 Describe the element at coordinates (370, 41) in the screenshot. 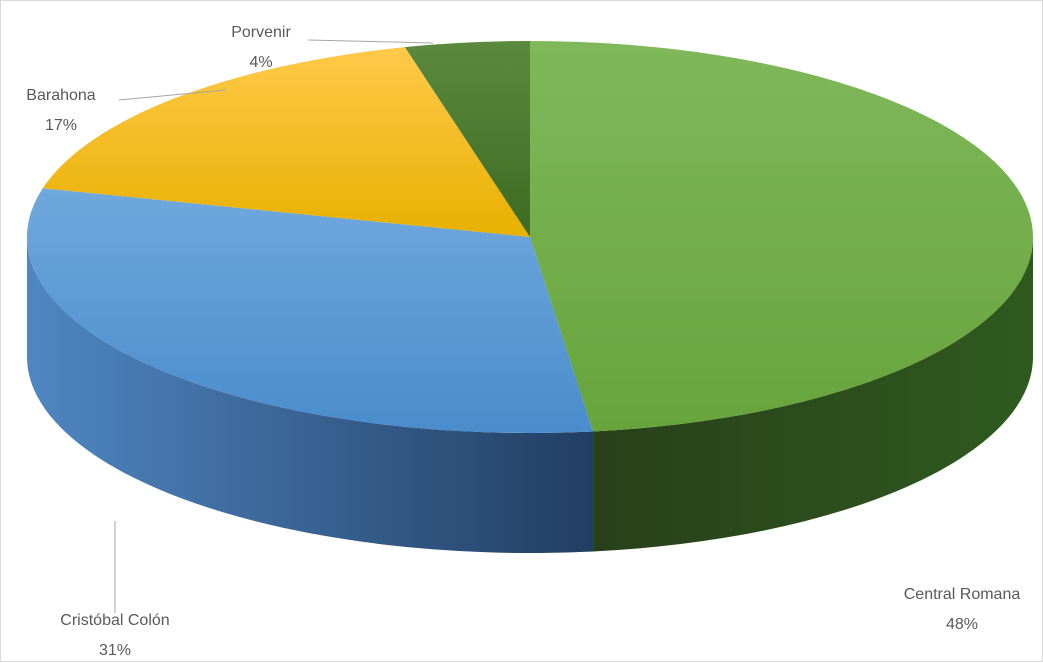

I see `leader-line-porvenir` at that location.